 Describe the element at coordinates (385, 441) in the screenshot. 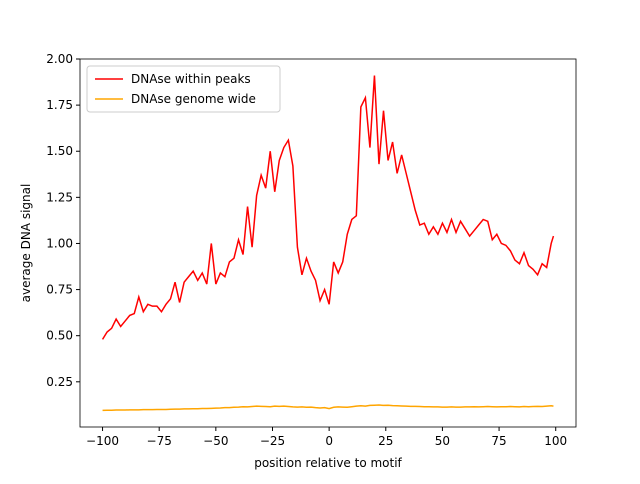

I see `x-tick-label: 25` at that location.